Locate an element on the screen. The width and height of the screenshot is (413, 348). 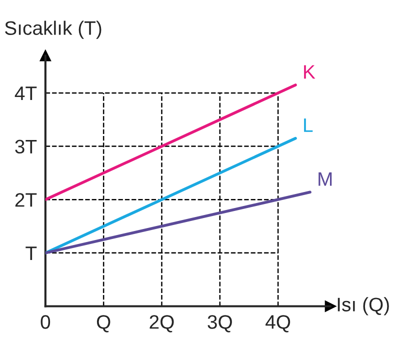
x-tick-label: 3Q is located at coordinates (220, 323).